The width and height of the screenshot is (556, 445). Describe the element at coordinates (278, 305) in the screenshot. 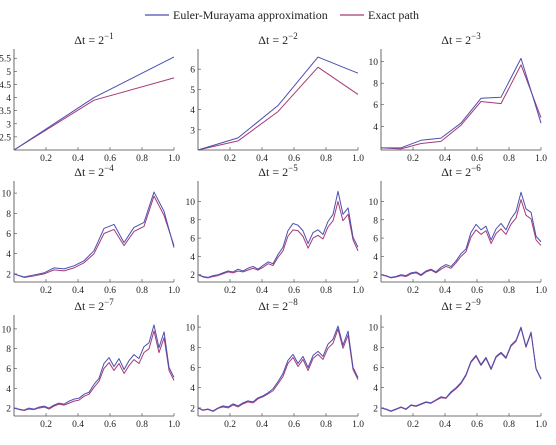

I see `panel-title: Δt = 2−8` at that location.